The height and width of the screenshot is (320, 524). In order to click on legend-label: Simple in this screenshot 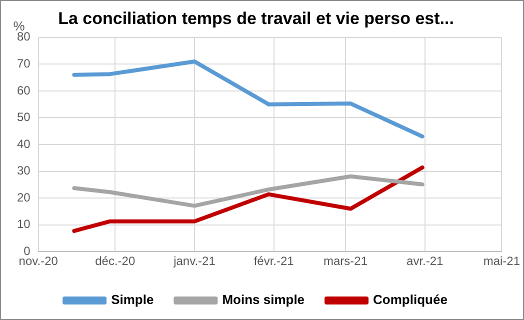, I will do `click(132, 300)`.